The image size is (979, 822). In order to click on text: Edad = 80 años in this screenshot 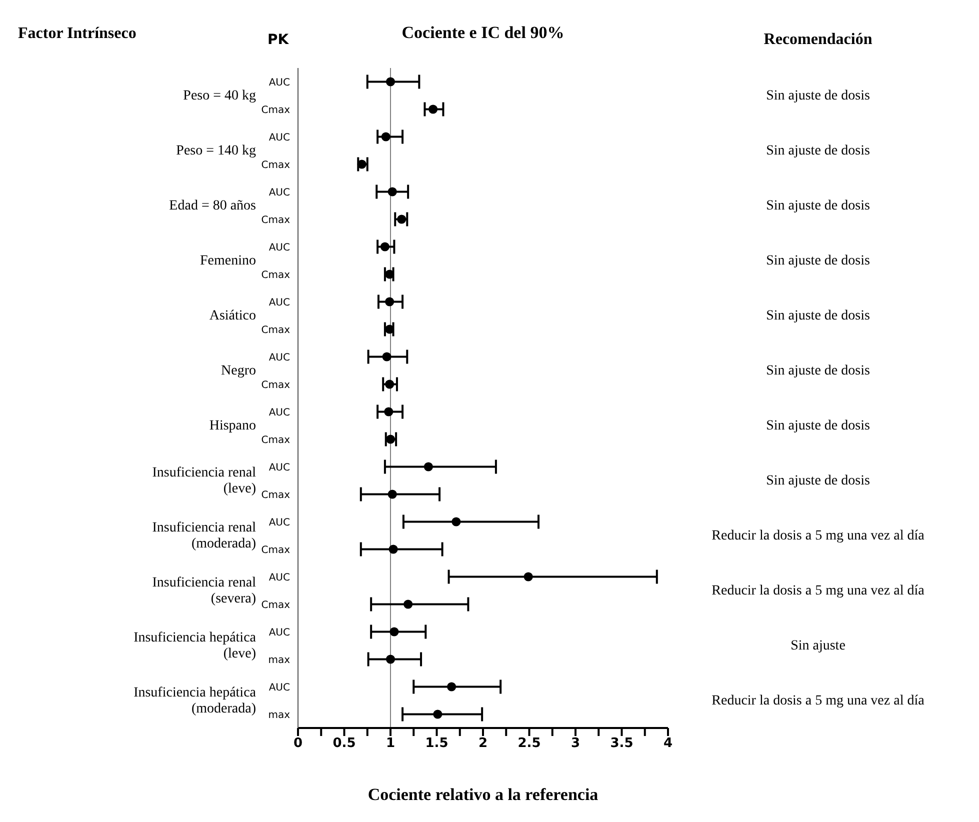, I will do `click(212, 205)`.